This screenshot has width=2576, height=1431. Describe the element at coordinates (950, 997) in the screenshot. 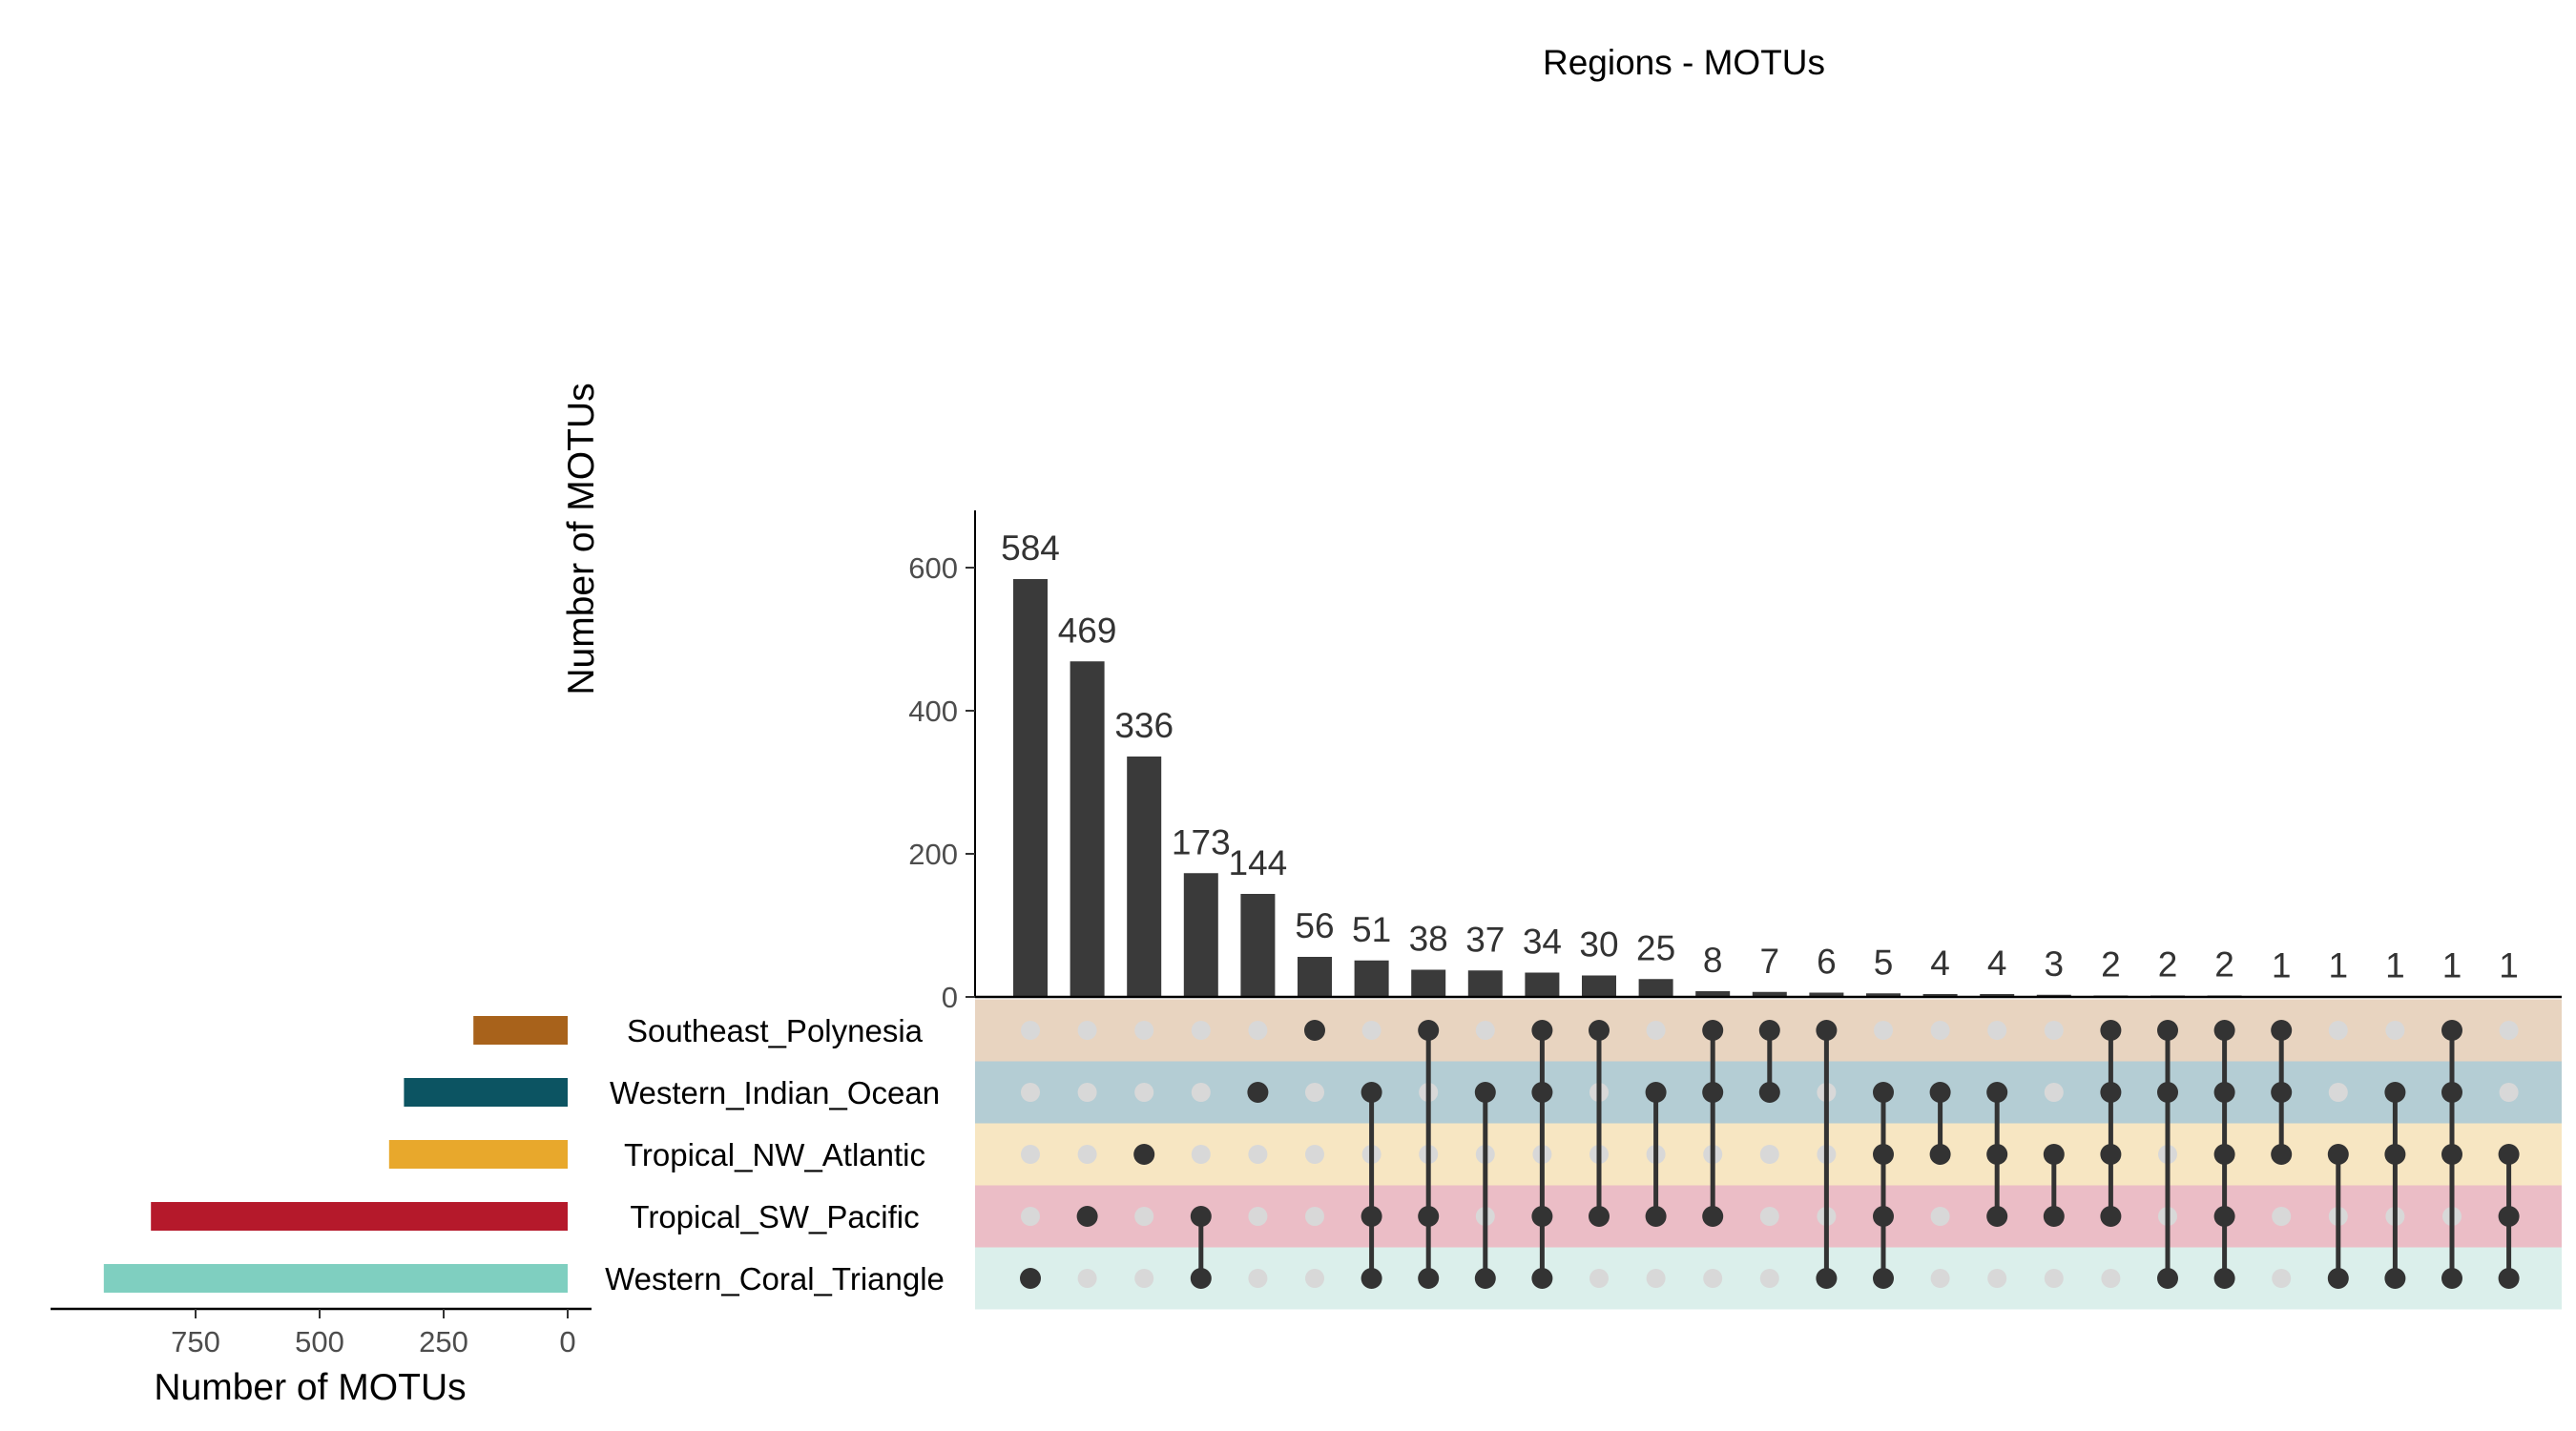

I see `intersection-axis-tick-label: 0` at that location.